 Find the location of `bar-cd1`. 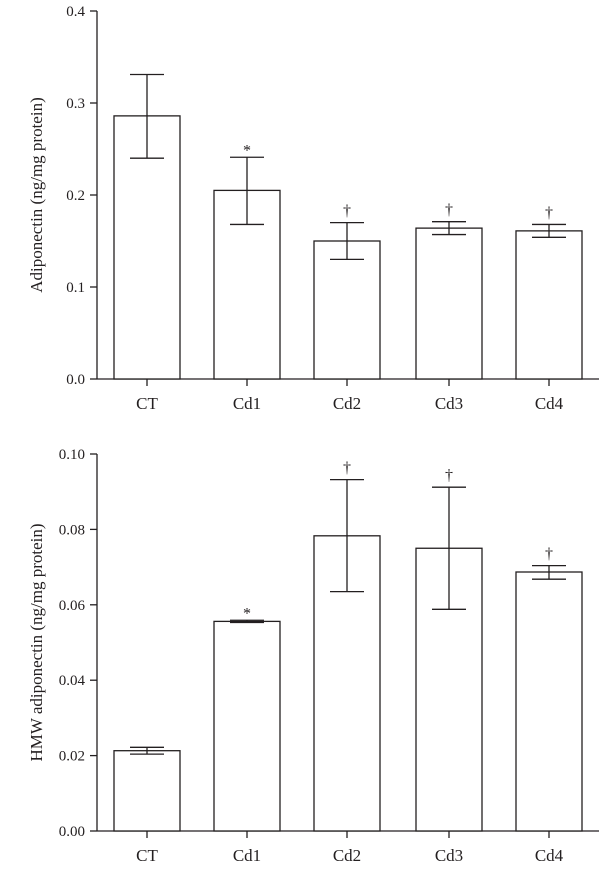

bar-cd1 is located at coordinates (247, 726).